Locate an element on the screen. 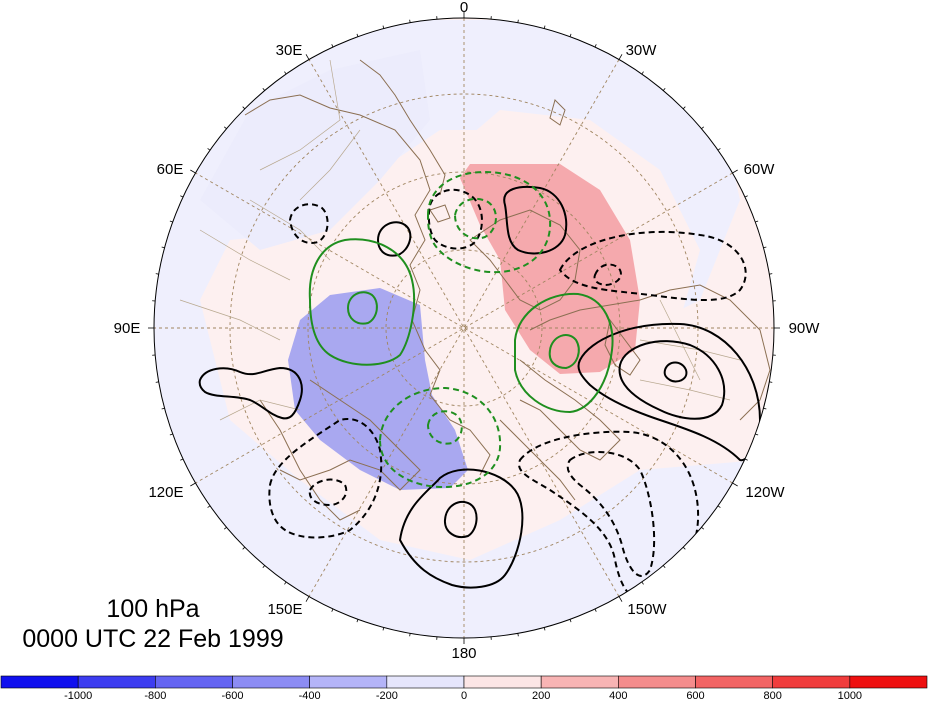 Image resolution: width=928 pixels, height=702 pixels. lon-label-150e: 150E is located at coordinates (284, 609).